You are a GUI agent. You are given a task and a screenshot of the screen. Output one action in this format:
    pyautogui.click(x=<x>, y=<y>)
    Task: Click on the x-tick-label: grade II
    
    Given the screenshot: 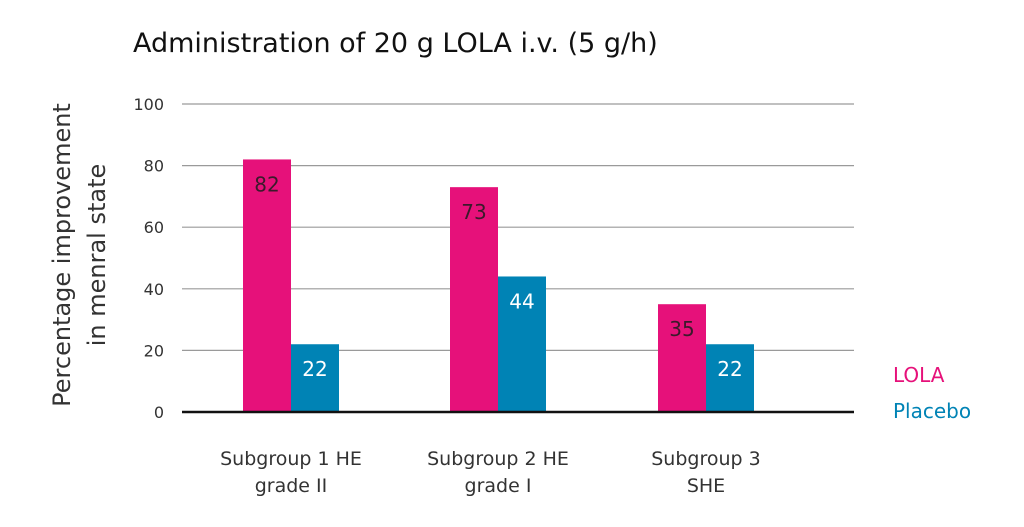 What is the action you would take?
    pyautogui.click(x=291, y=486)
    